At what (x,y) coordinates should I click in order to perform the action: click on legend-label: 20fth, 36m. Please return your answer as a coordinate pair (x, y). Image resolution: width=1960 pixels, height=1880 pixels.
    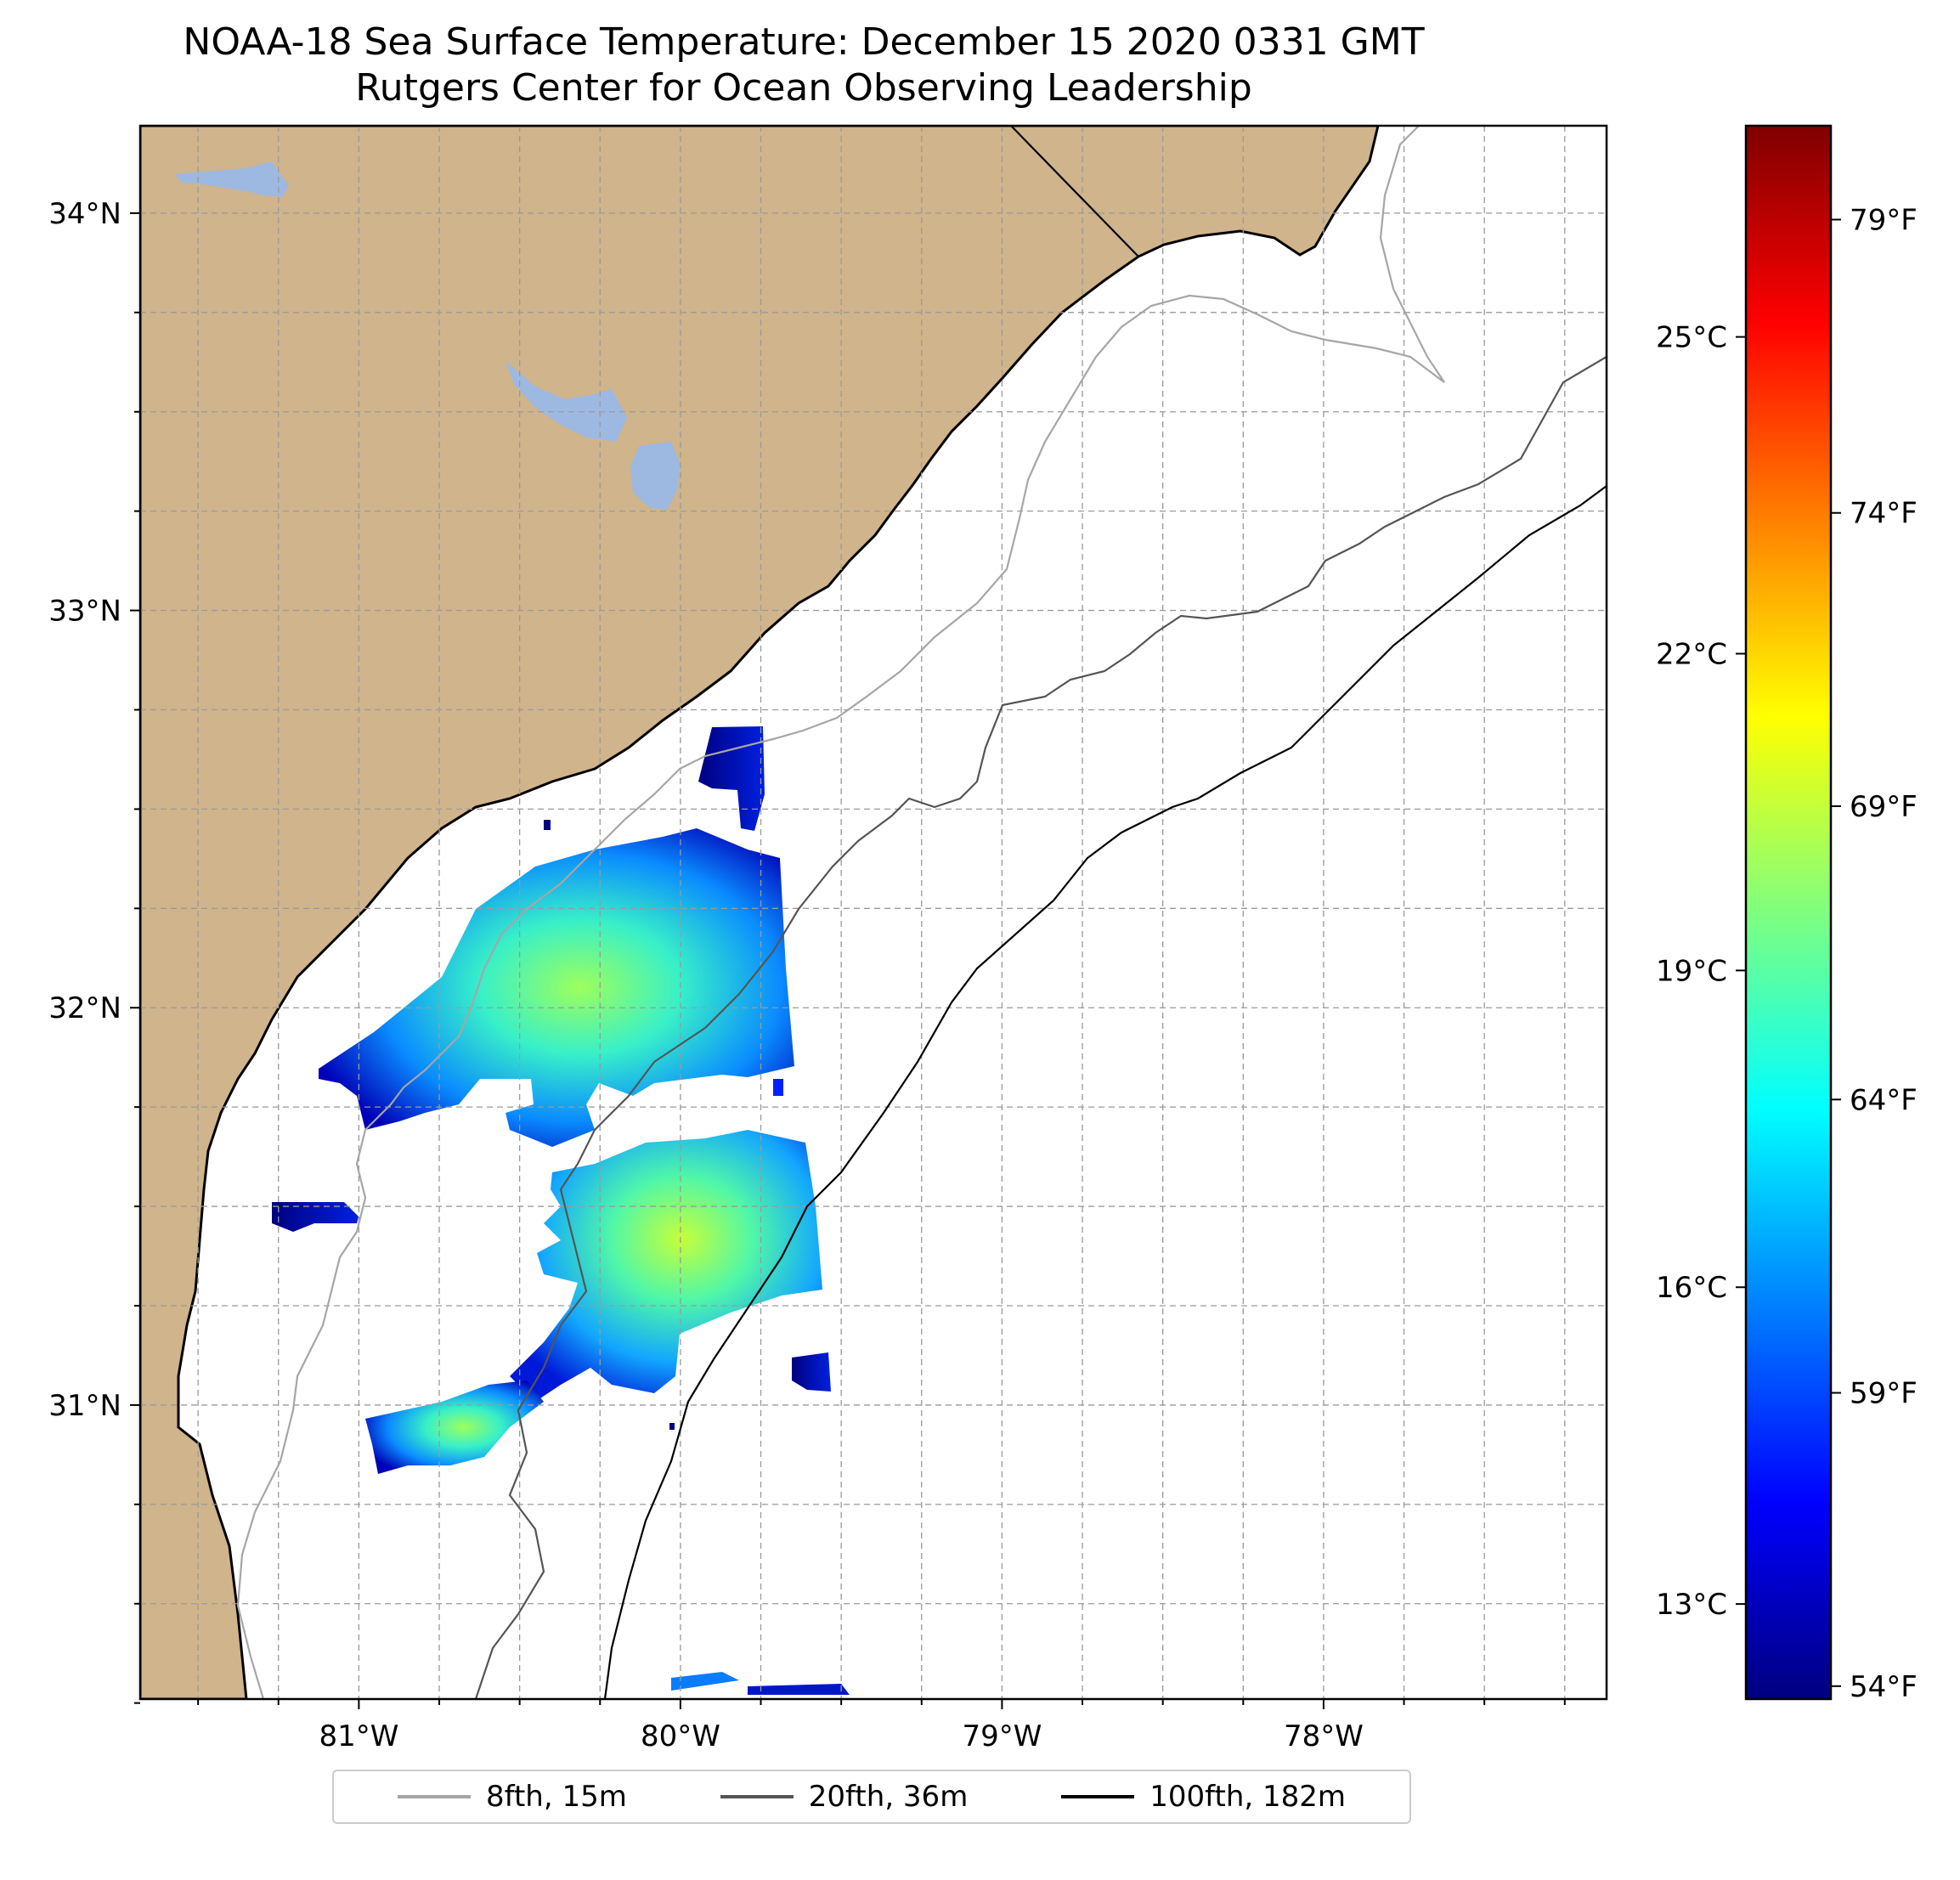
    Looking at the image, I should click on (888, 1797).